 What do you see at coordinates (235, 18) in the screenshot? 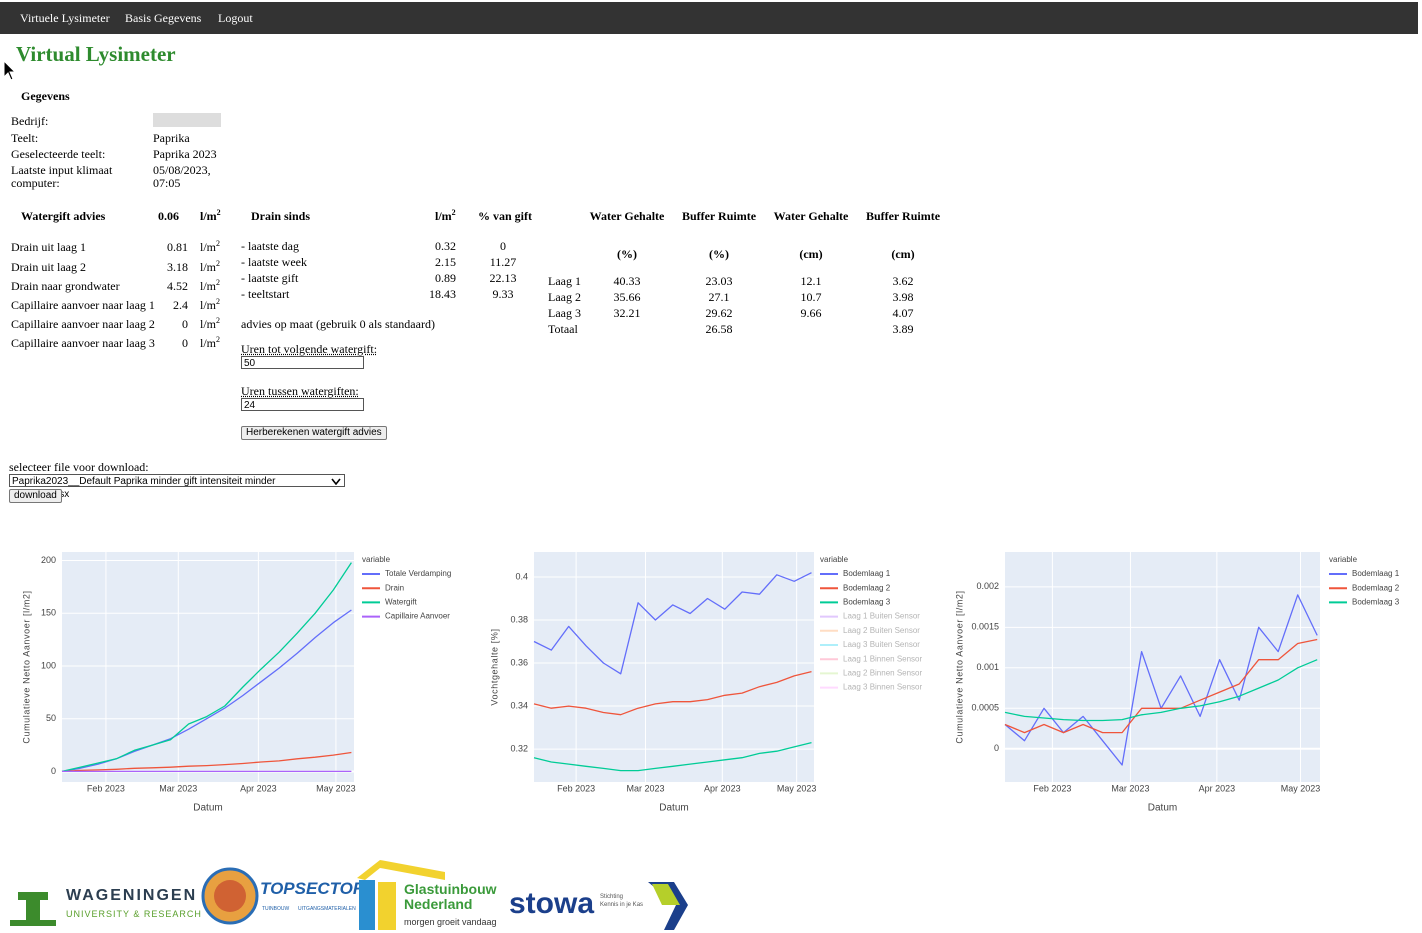
I see `nav-link: Logout` at bounding box center [235, 18].